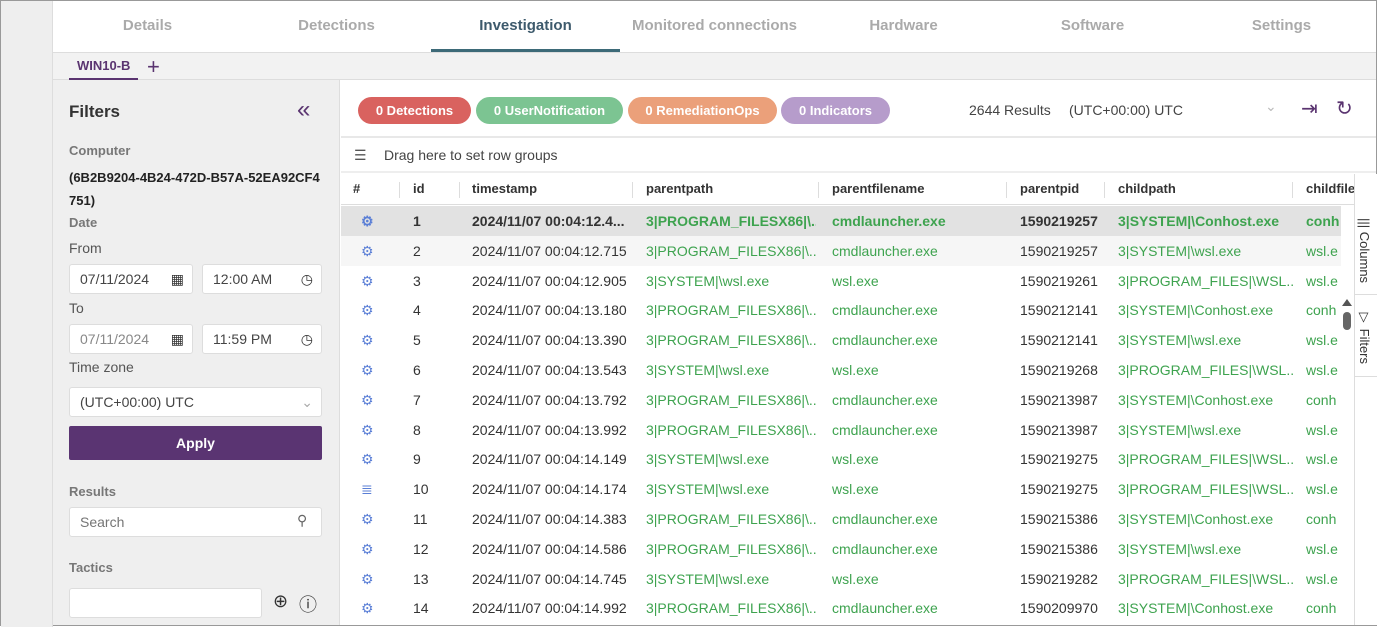 The height and width of the screenshot is (627, 1377). Describe the element at coordinates (308, 605) in the screenshot. I see `info-icon: ⓘ` at that location.